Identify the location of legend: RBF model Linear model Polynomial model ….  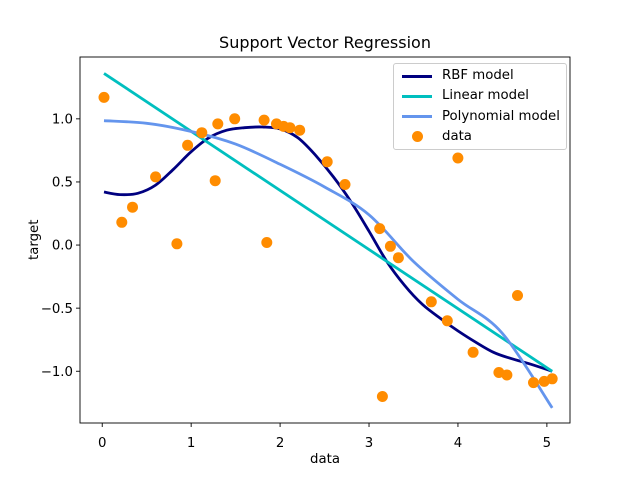
(480, 106).